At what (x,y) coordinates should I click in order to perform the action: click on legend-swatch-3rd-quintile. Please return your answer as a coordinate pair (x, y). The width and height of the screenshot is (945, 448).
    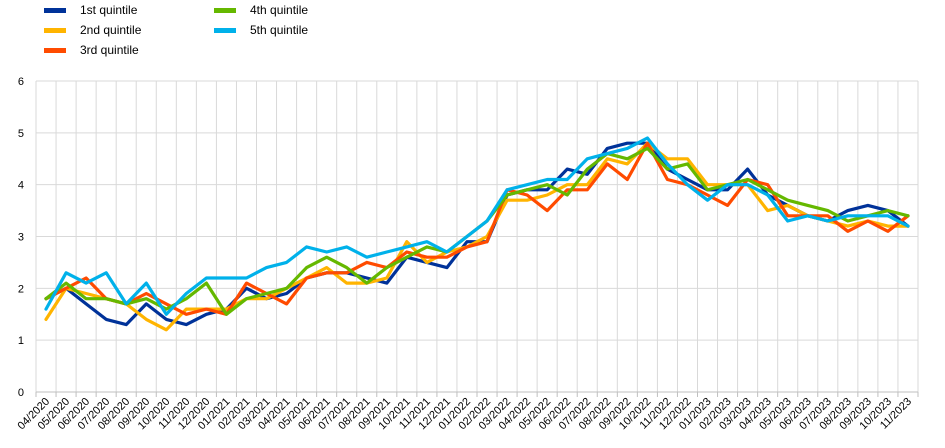
    Looking at the image, I should click on (55, 50).